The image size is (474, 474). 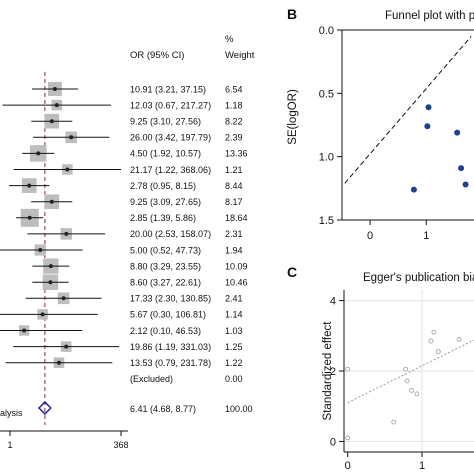 What do you see at coordinates (234, 202) in the screenshot?
I see `study-weight-text: 8.17` at bounding box center [234, 202].